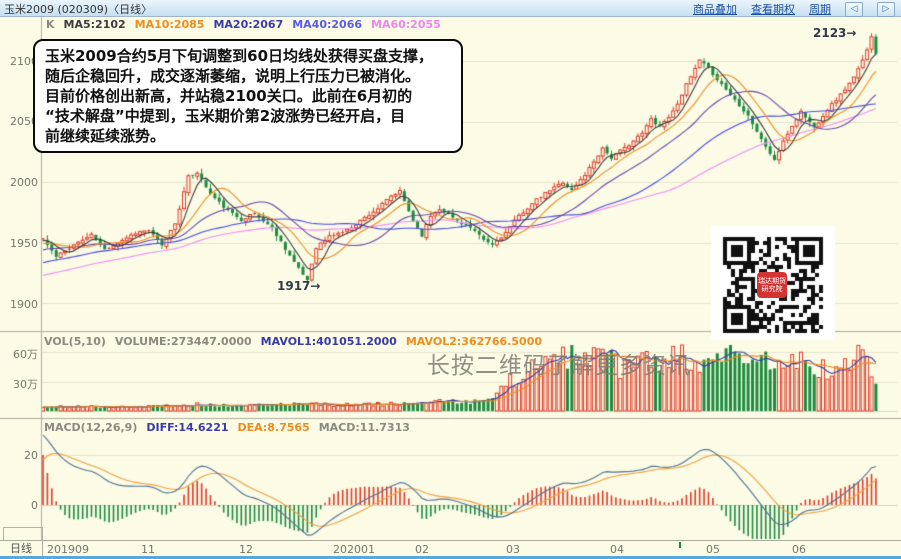 This screenshot has height=559, width=901. What do you see at coordinates (23, 534) in the screenshot?
I see `corner-box` at bounding box center [23, 534].